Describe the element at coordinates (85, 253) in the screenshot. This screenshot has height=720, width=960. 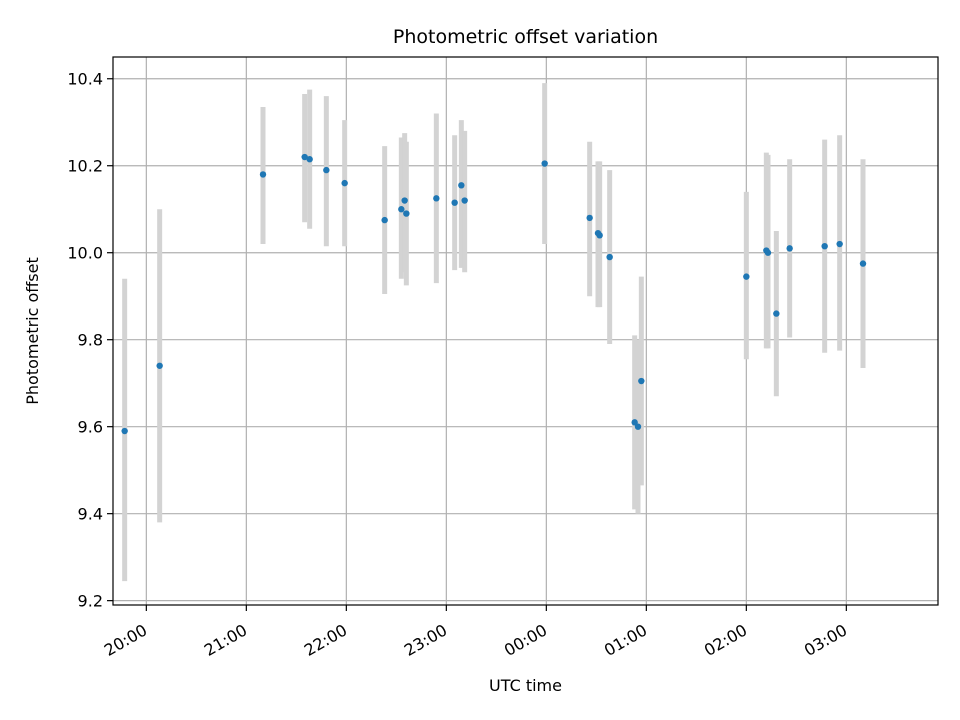
I see `y-tick-label: 10.0` at that location.